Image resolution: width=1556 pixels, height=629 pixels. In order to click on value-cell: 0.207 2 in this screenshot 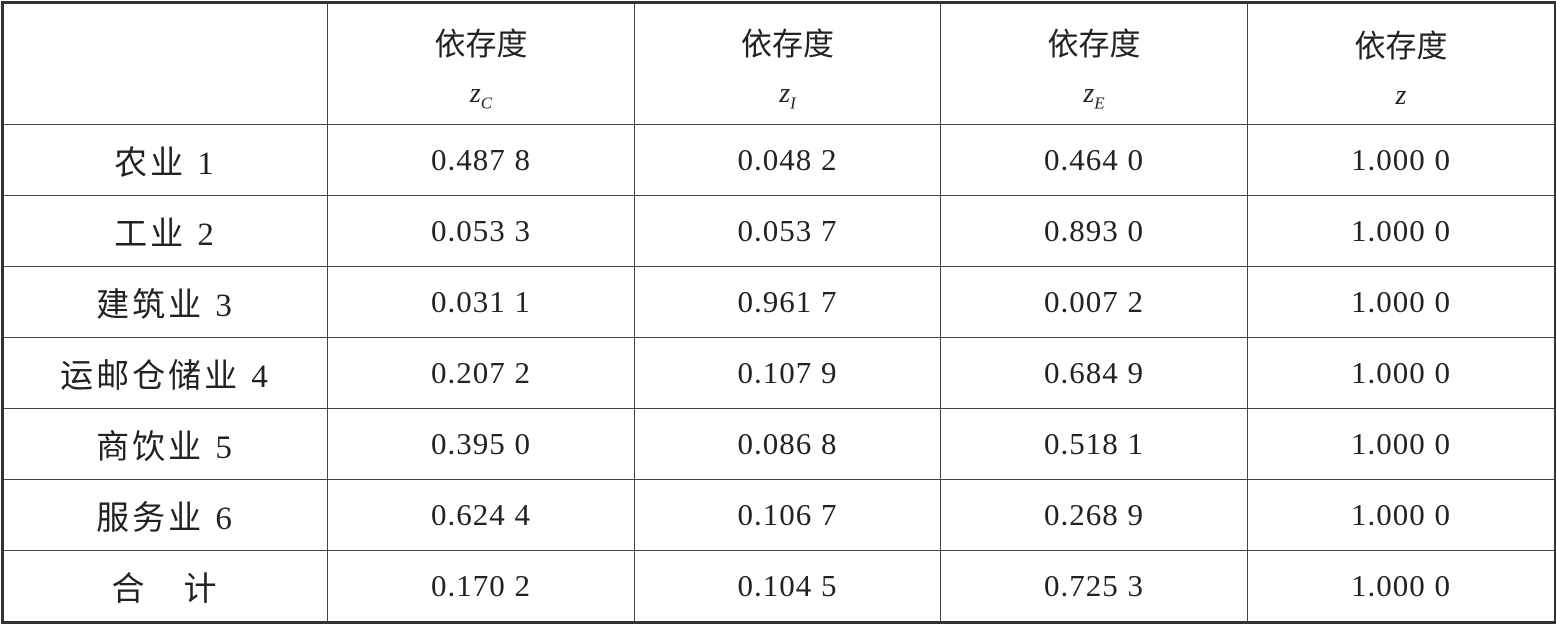, I will do `click(481, 373)`.